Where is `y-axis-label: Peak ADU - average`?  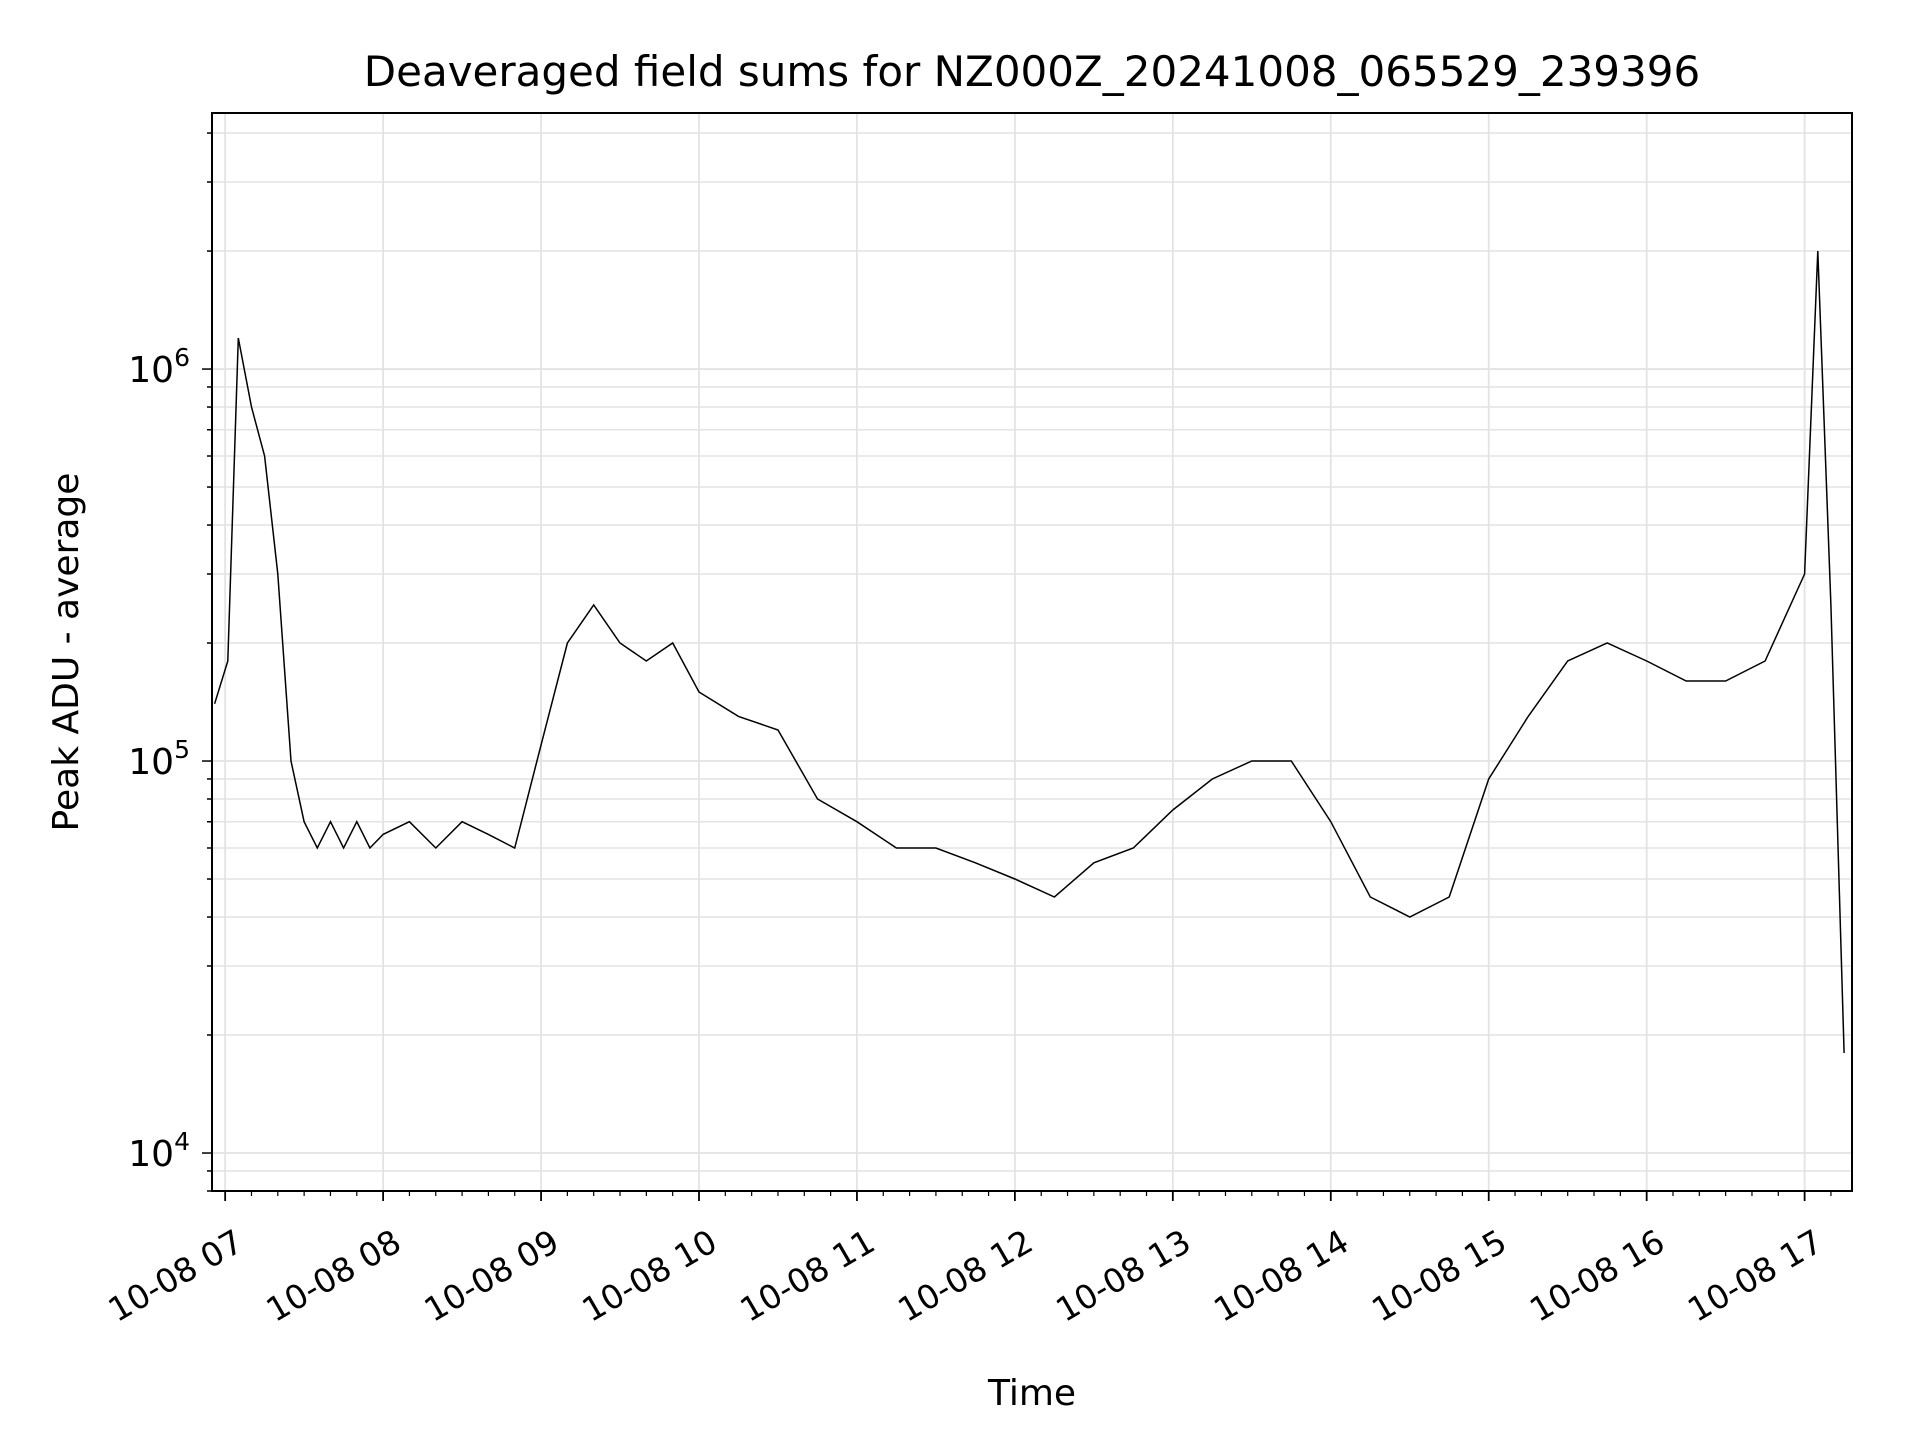
y-axis-label: Peak ADU - average is located at coordinates (66, 652).